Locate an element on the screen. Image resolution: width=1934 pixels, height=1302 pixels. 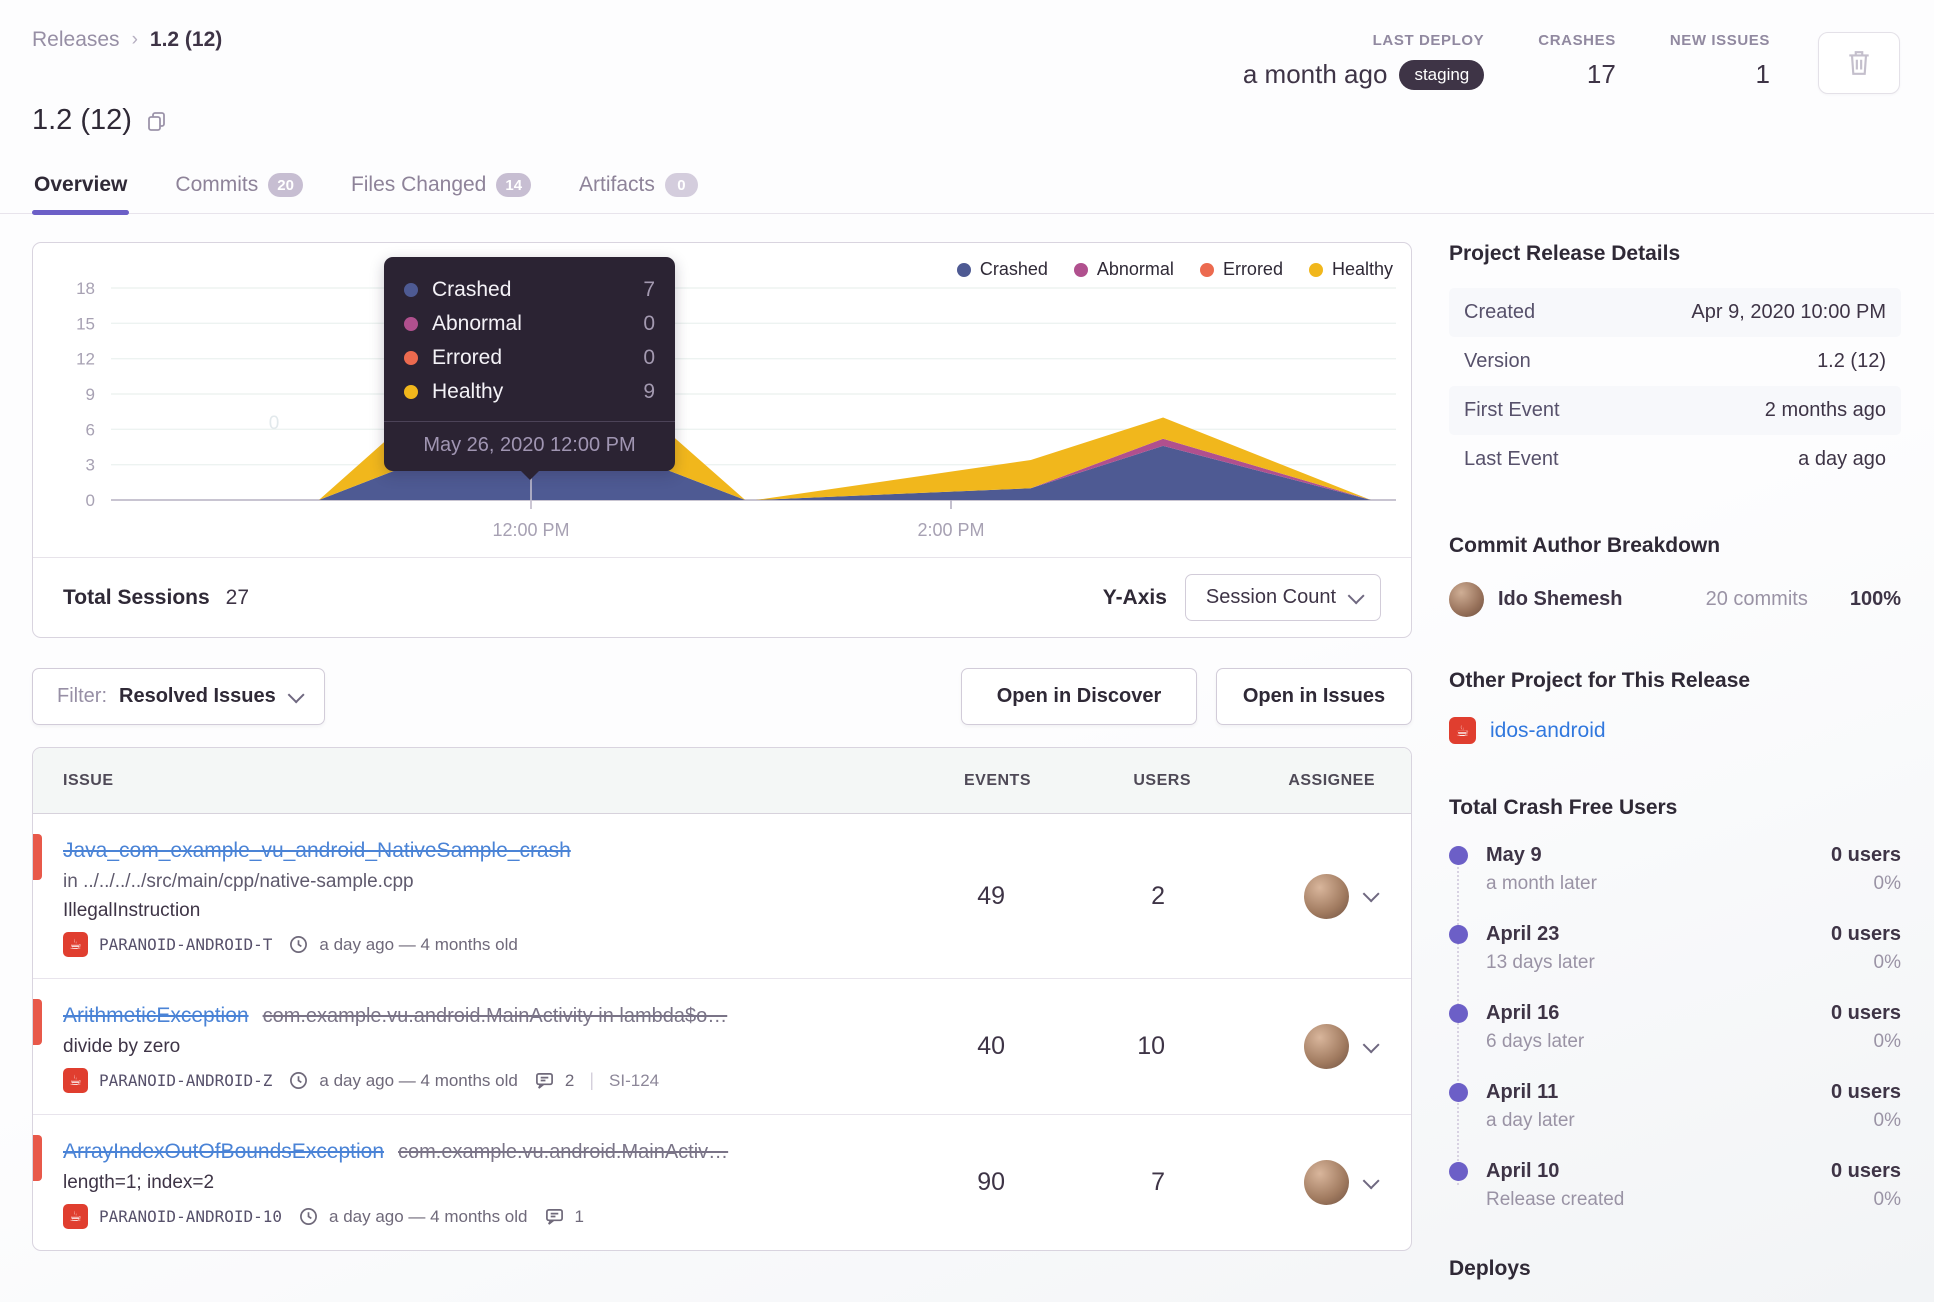
issue-title-link: ArithmeticException is located at coordinates (156, 1015).